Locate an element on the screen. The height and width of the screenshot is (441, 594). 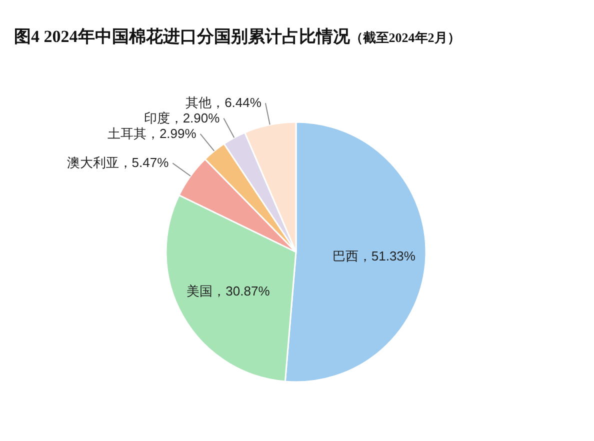
slice-label: 土耳其，2.99% is located at coordinates (152, 133).